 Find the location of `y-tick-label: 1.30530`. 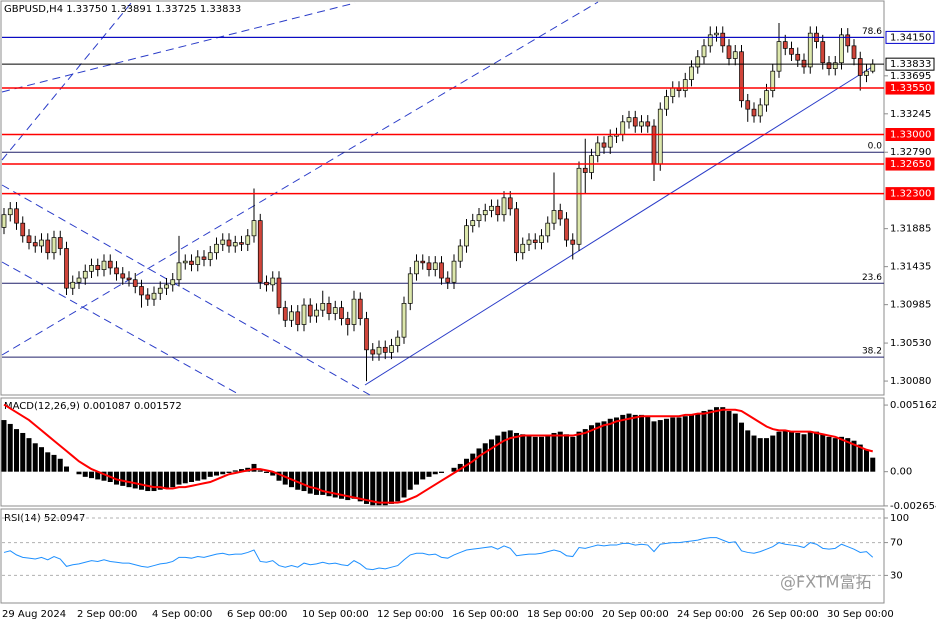

y-tick-label: 1.30530 is located at coordinates (910, 343).